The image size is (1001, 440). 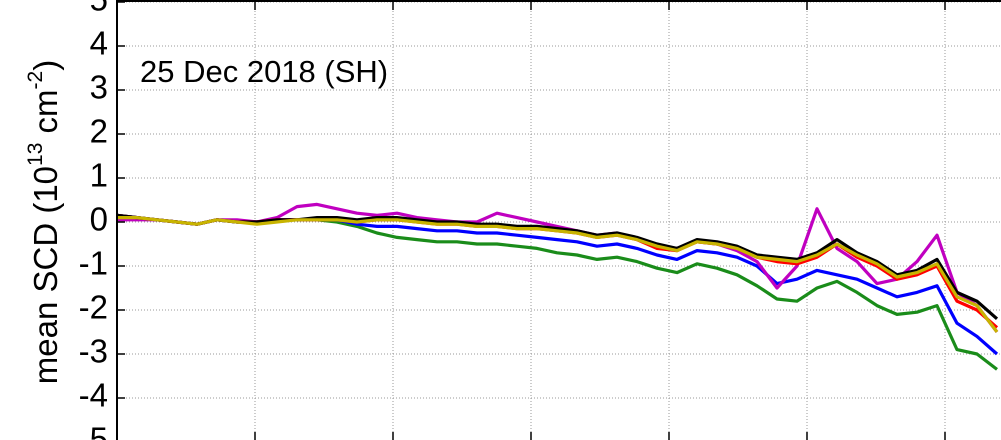 I want to click on y-label-sup: -2, so click(x=35, y=80).